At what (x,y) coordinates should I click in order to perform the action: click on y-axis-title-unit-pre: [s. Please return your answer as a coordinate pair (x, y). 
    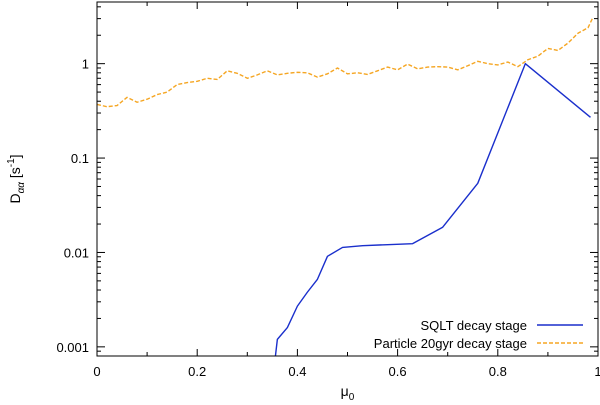
    Looking at the image, I should click on (15, 174).